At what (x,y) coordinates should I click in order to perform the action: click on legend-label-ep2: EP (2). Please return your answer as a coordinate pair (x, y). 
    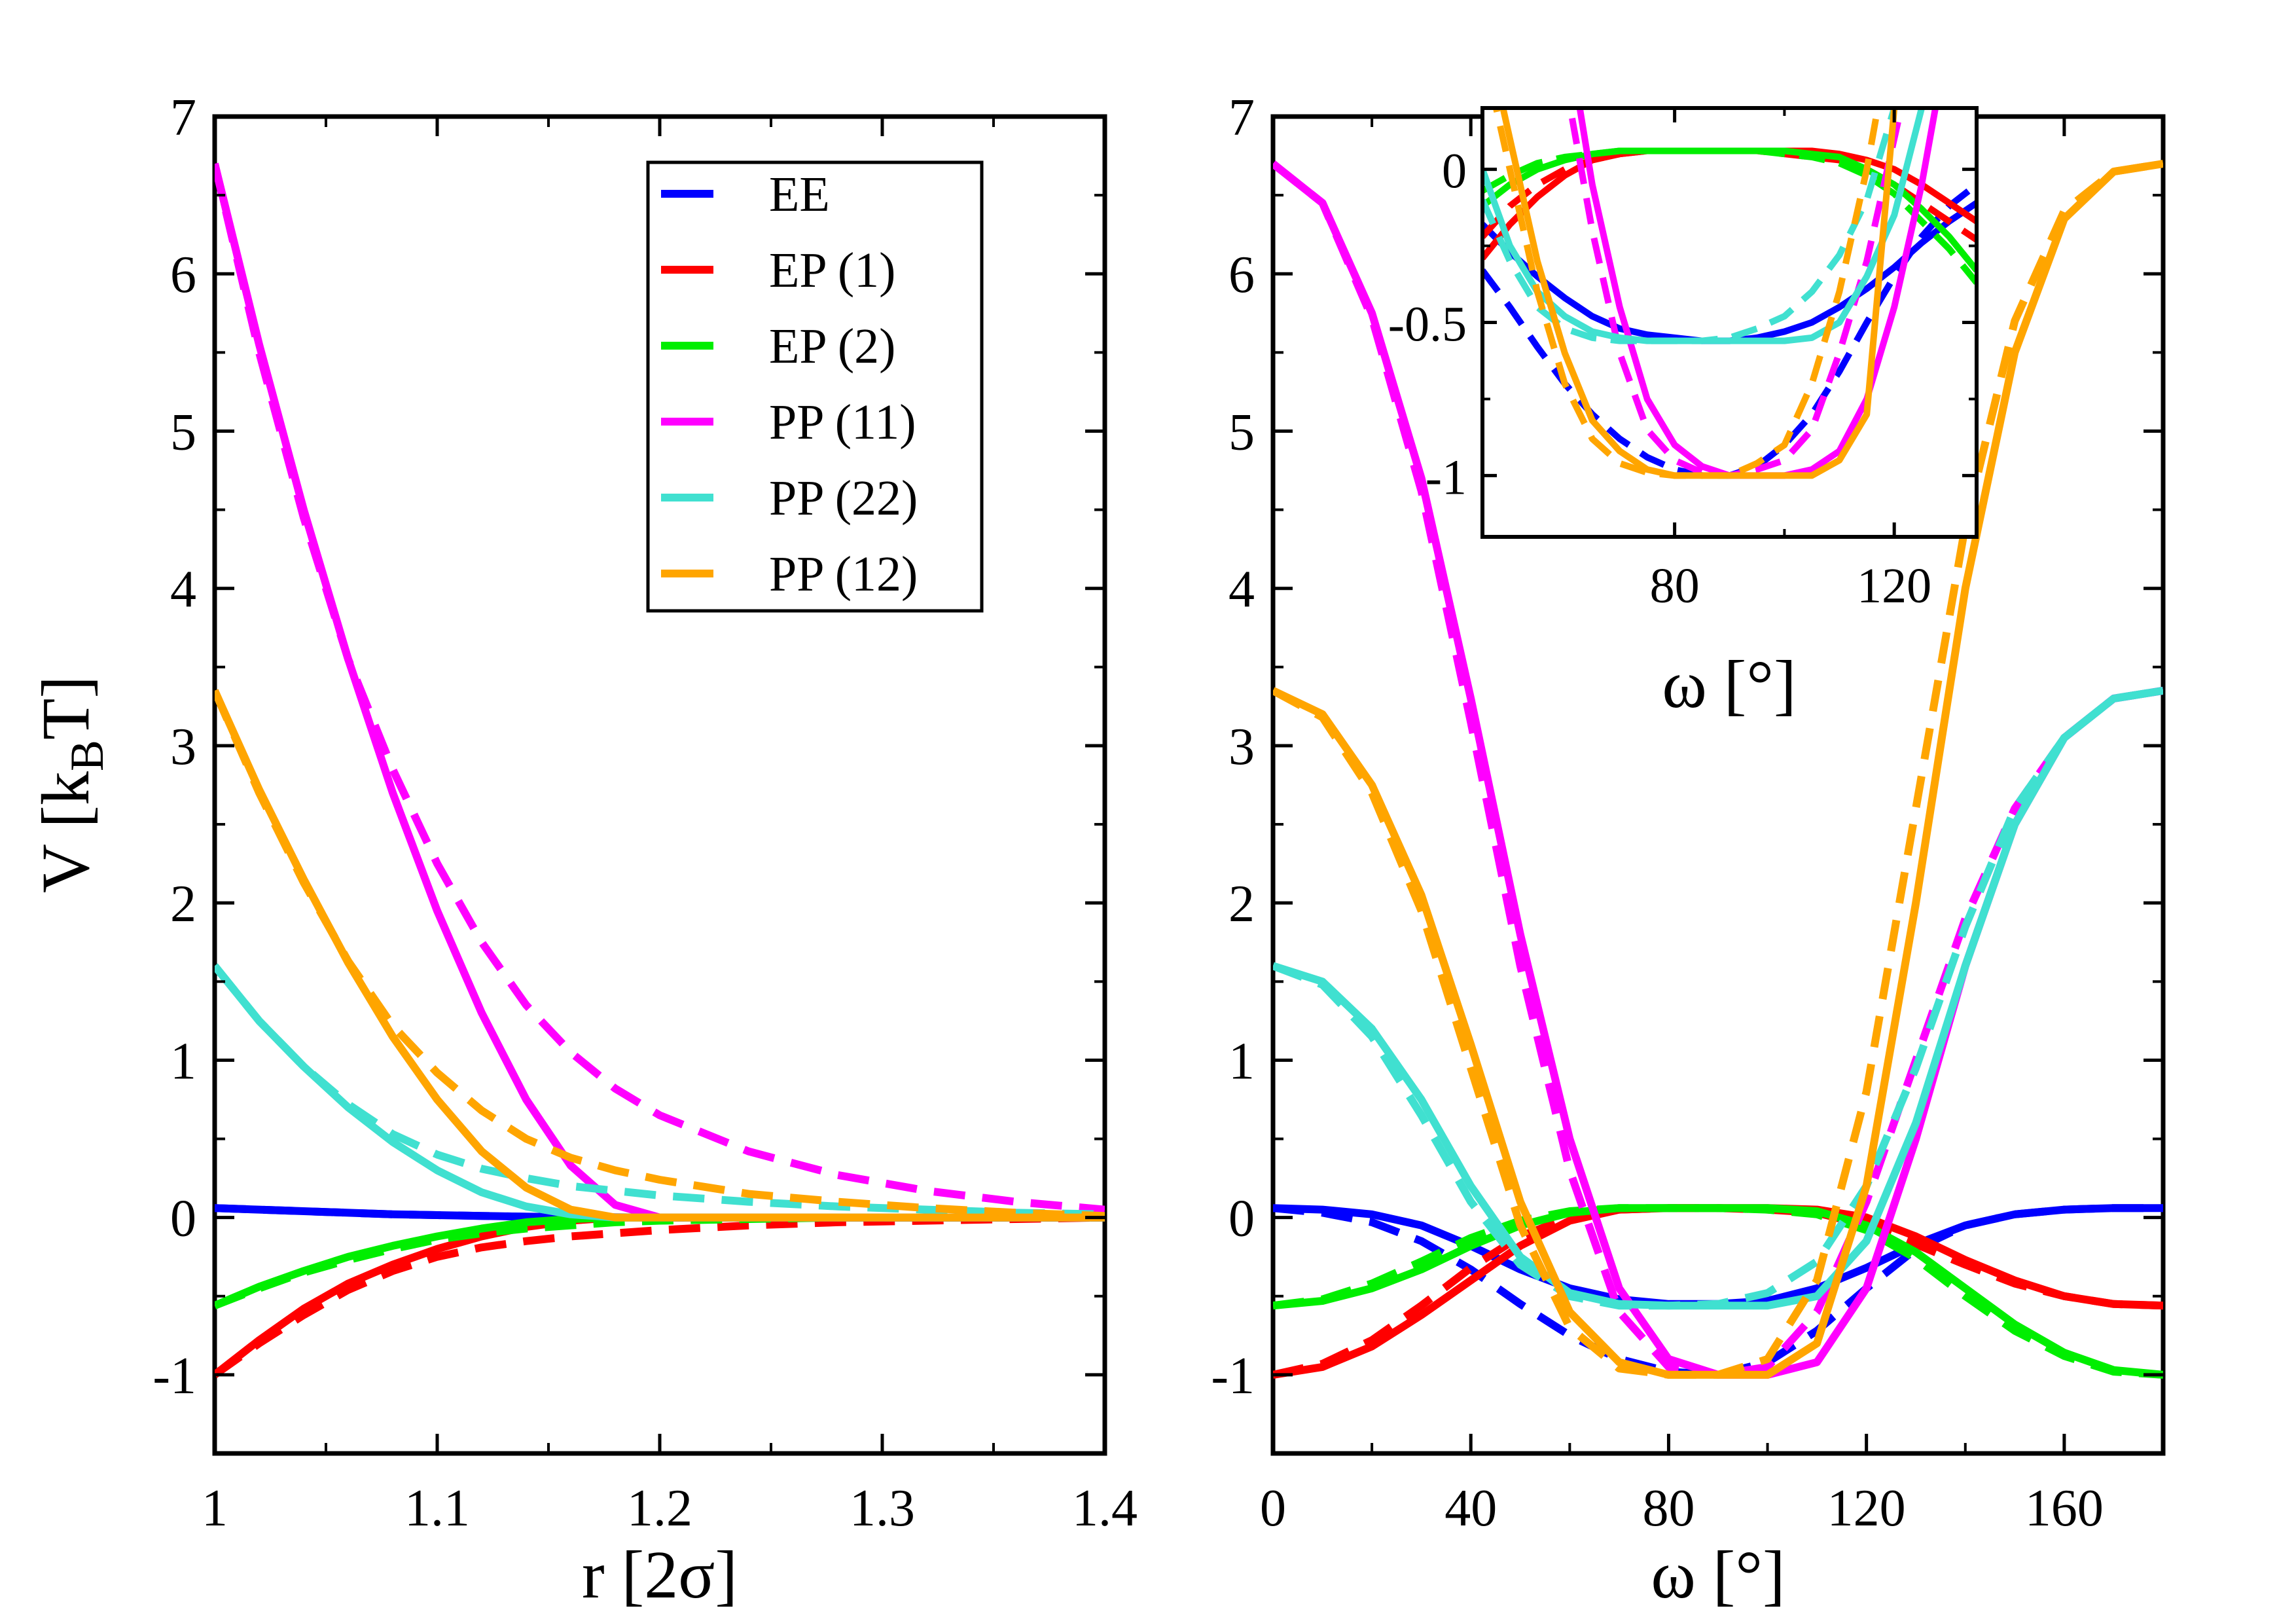
    Looking at the image, I should click on (832, 346).